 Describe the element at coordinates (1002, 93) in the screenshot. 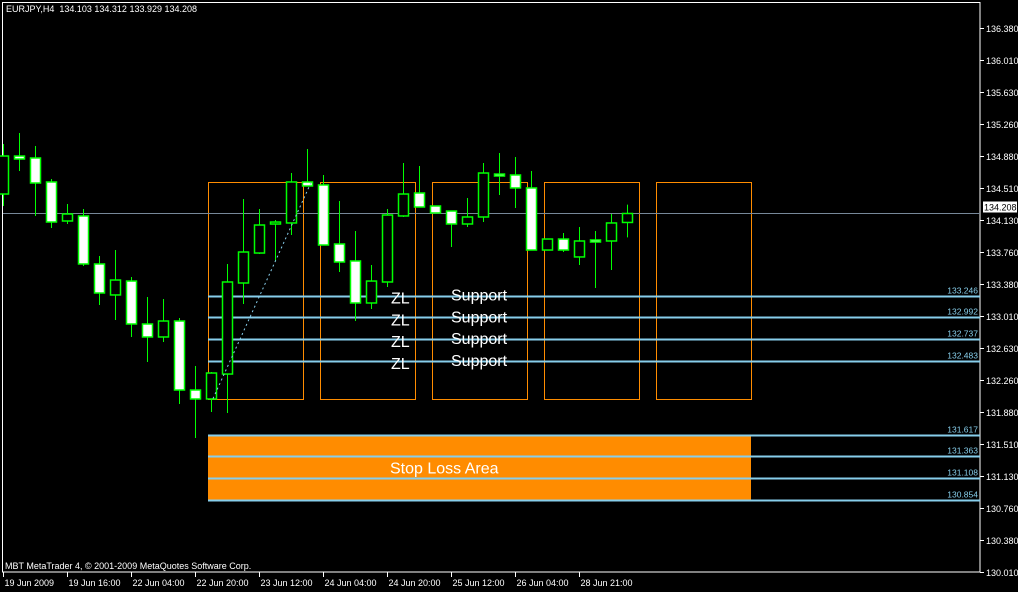

I see `y-tick-label: 135.630` at that location.